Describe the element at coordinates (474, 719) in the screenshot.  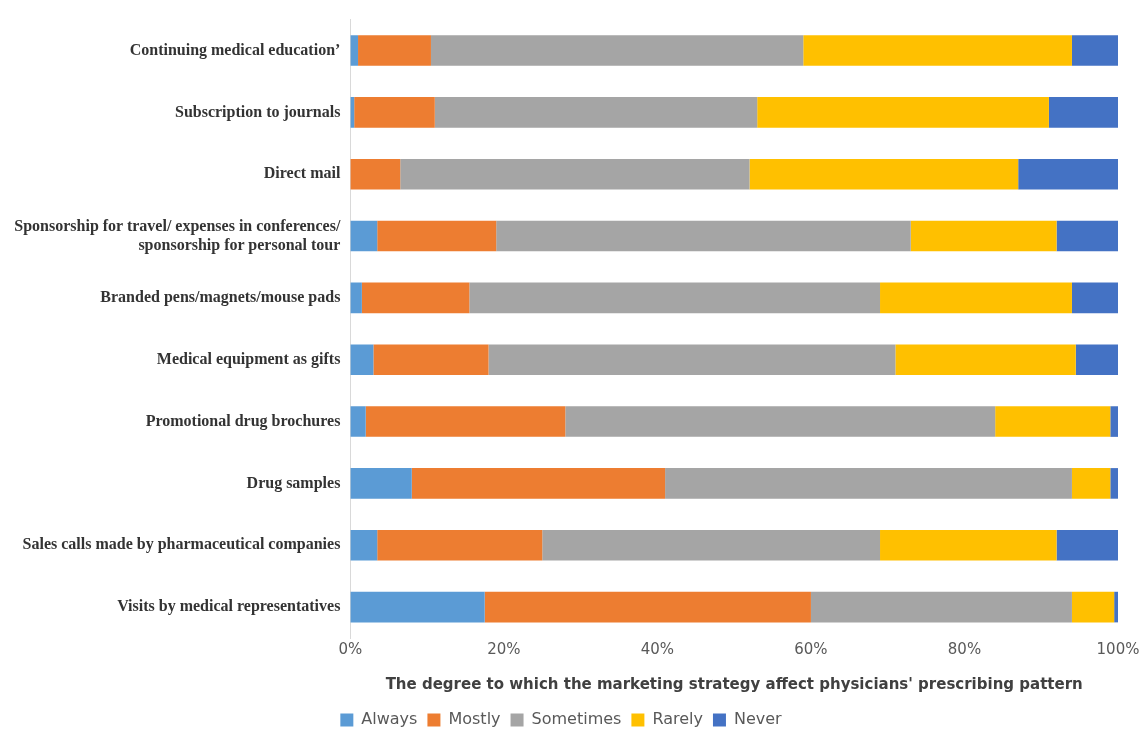
I see `legend-label: Mostly` at that location.